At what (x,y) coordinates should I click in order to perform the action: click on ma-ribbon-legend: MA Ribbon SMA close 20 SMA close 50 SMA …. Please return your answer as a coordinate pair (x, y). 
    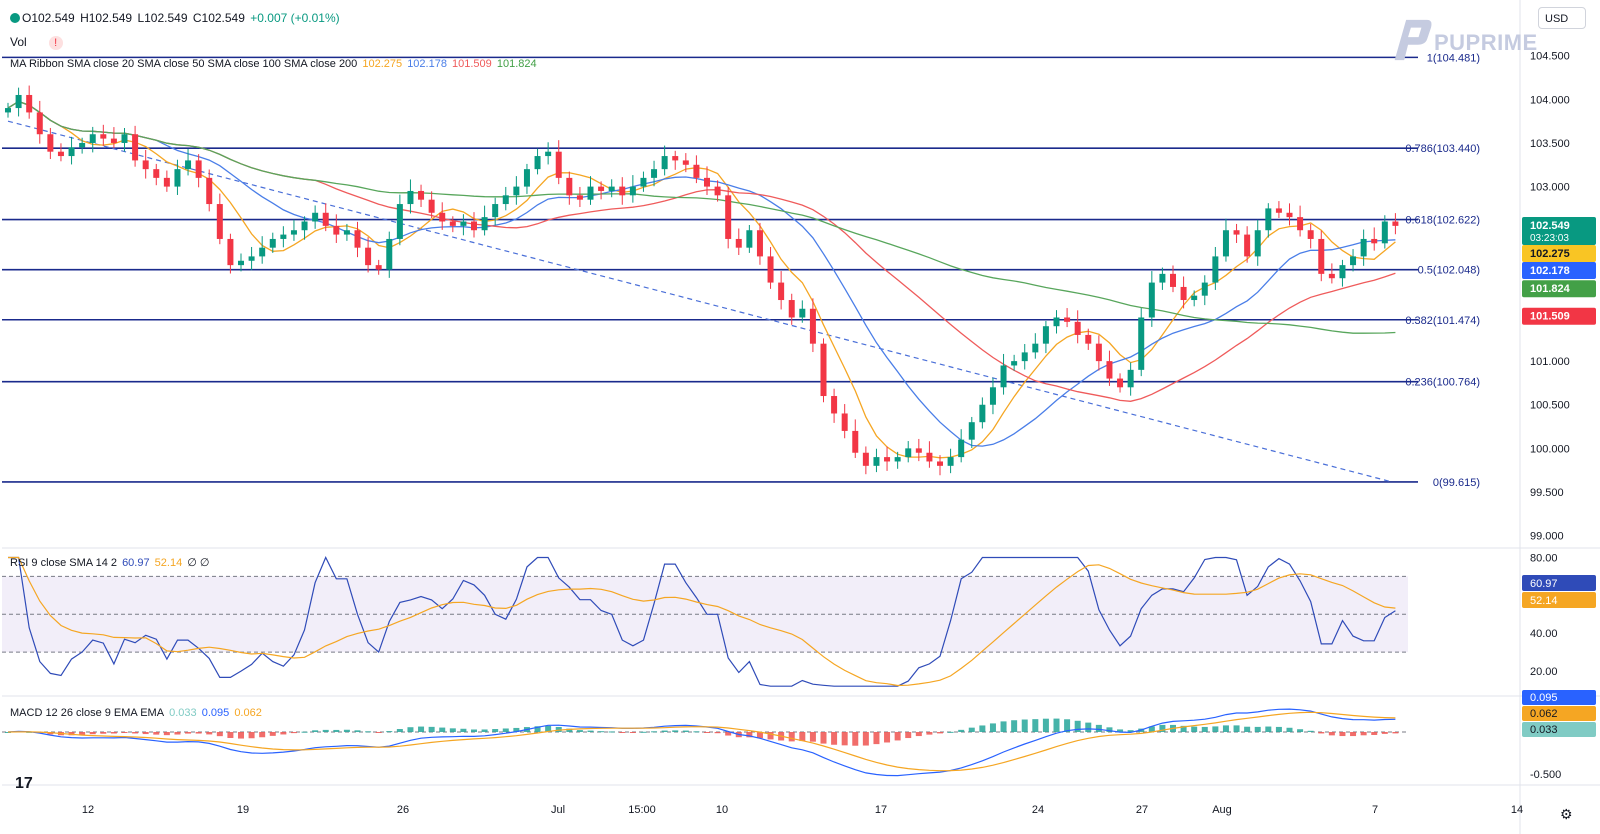
    Looking at the image, I should click on (274, 64).